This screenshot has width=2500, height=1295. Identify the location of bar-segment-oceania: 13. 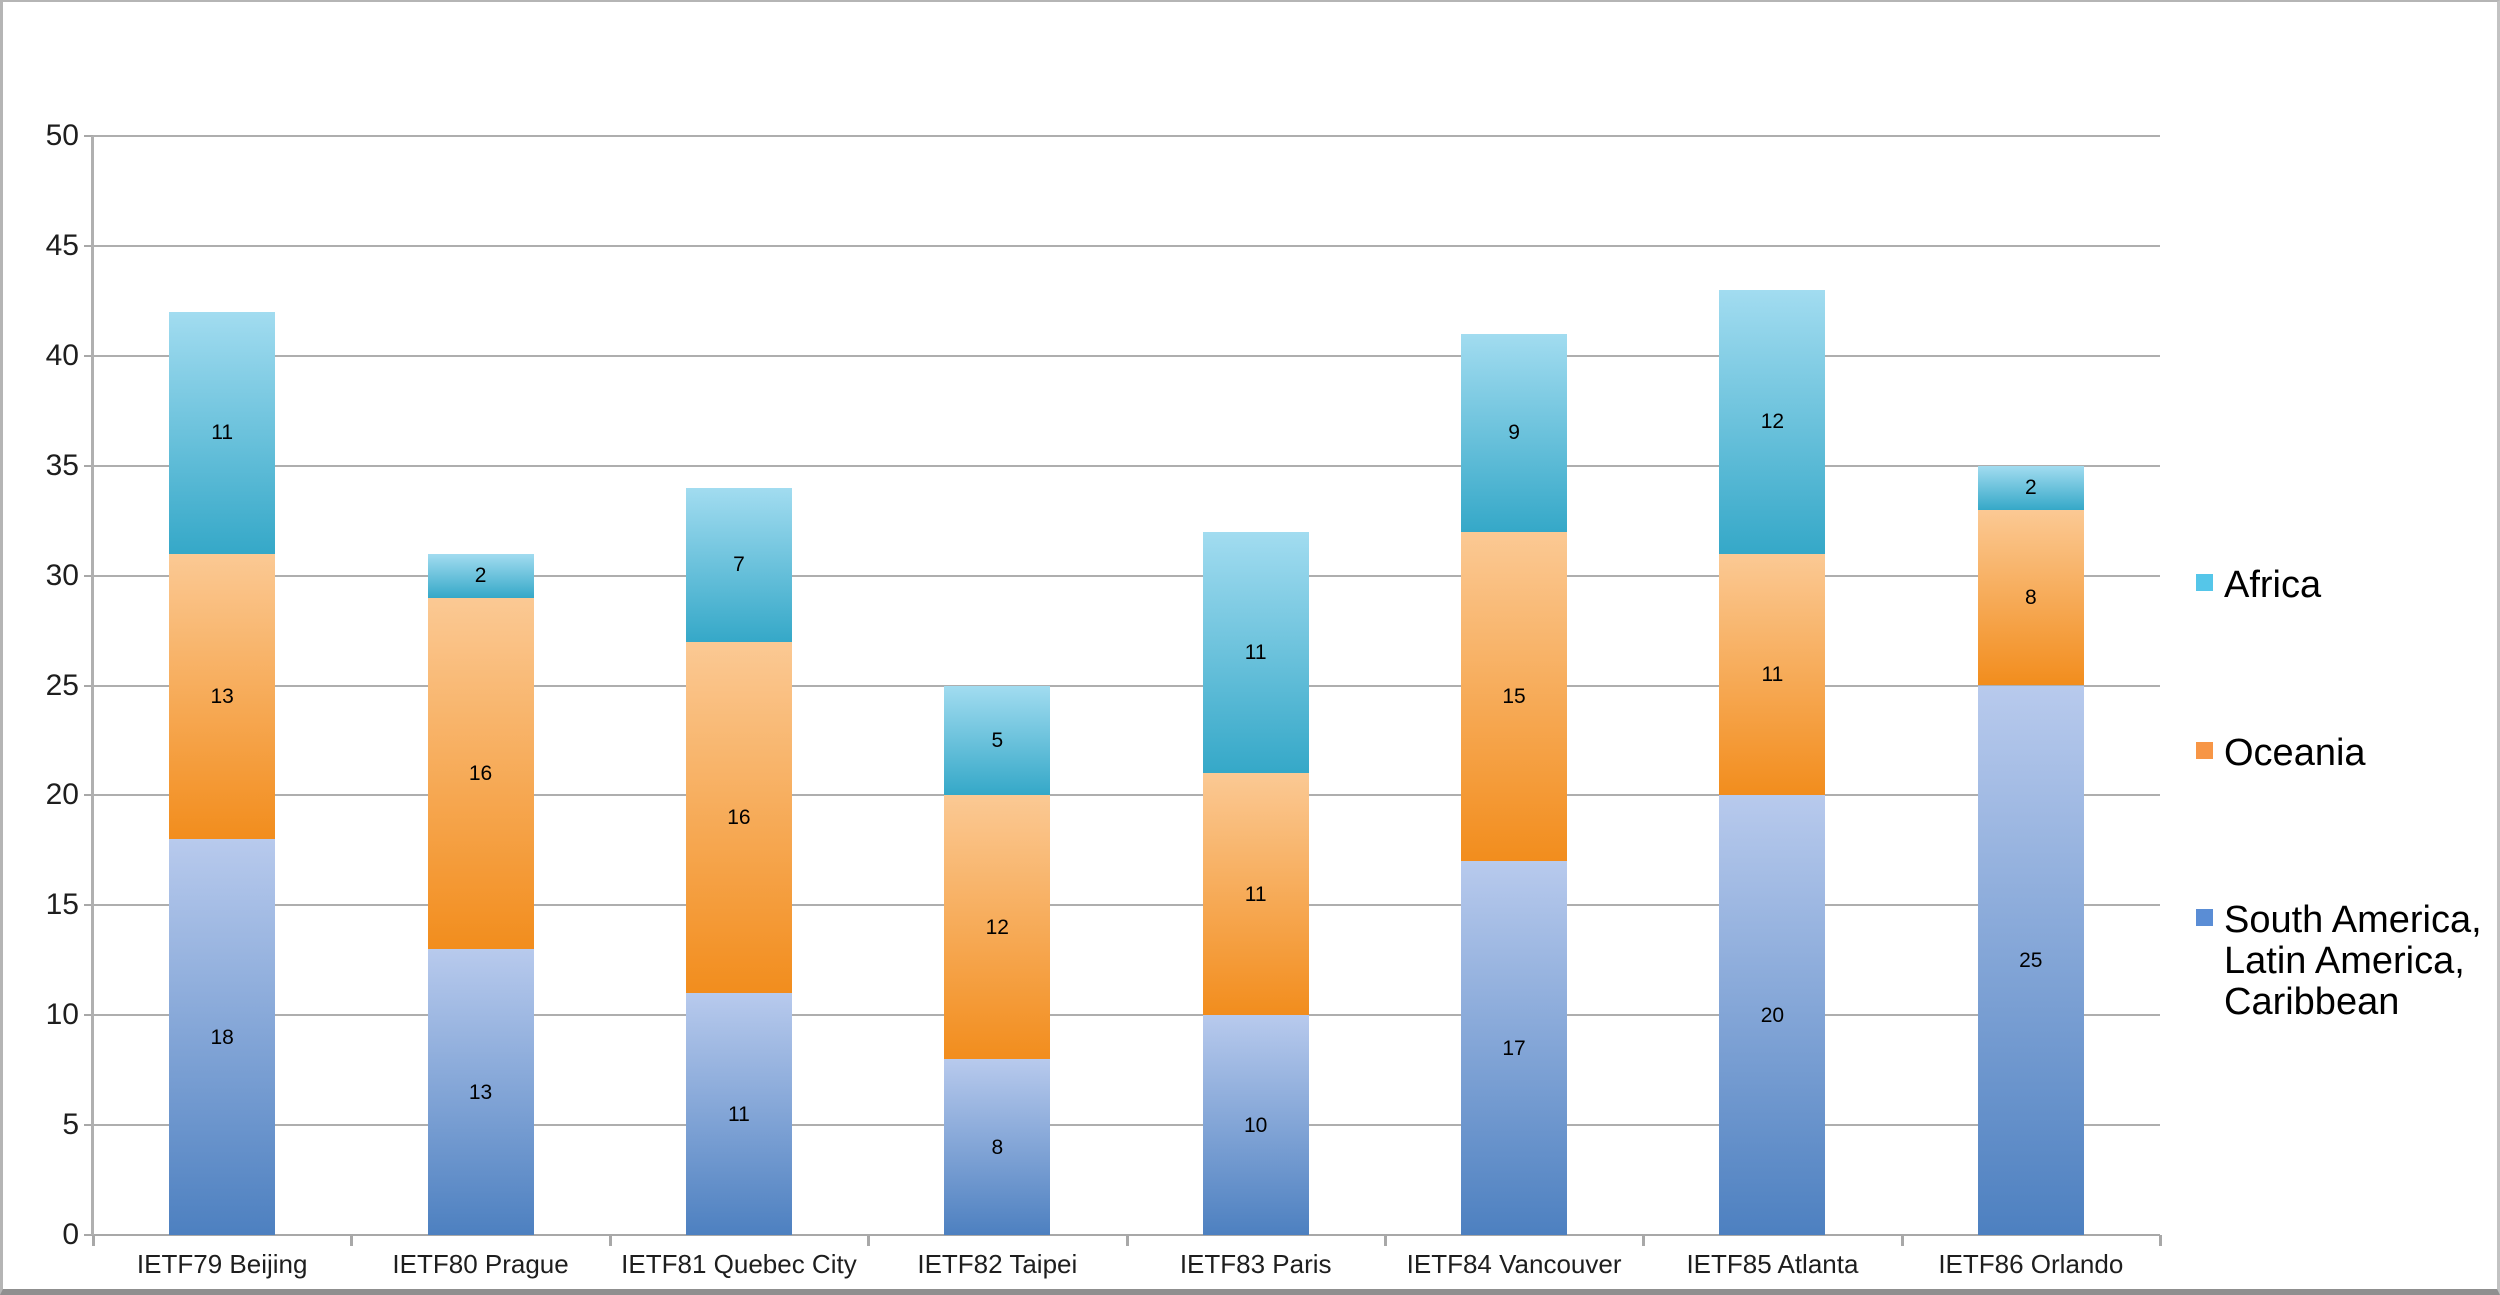
(222, 696).